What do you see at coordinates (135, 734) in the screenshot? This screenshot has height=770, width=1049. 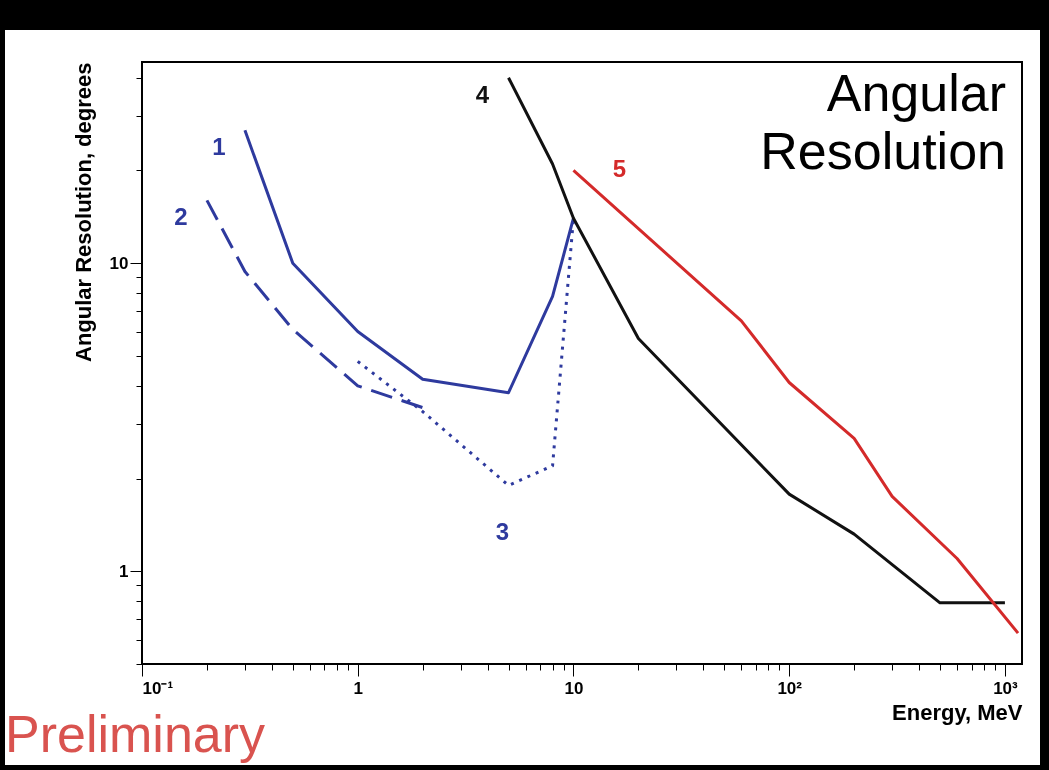 I see `text: Preliminary` at bounding box center [135, 734].